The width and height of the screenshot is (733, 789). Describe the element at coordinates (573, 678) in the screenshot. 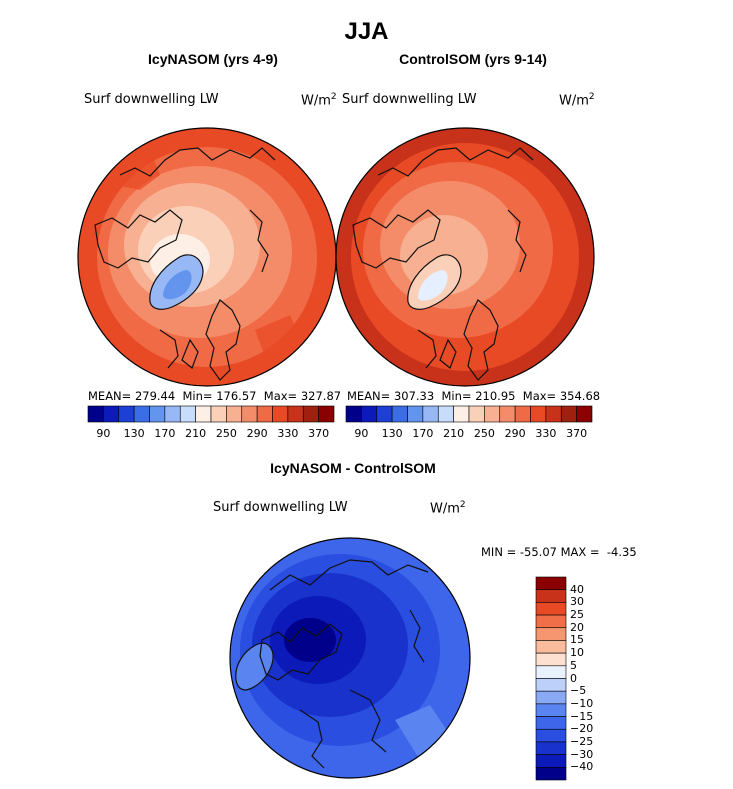

I see `panel3-colorbar-tick-label: 0` at that location.